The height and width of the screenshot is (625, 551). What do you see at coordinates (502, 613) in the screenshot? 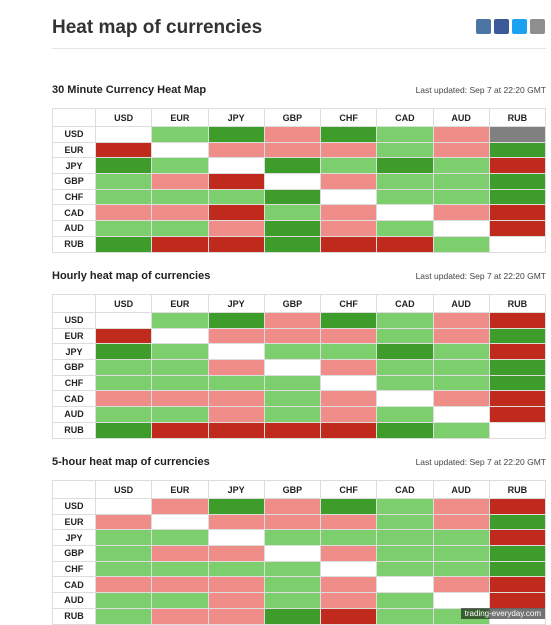
I see `watermark: trading-everyday.com` at bounding box center [502, 613].